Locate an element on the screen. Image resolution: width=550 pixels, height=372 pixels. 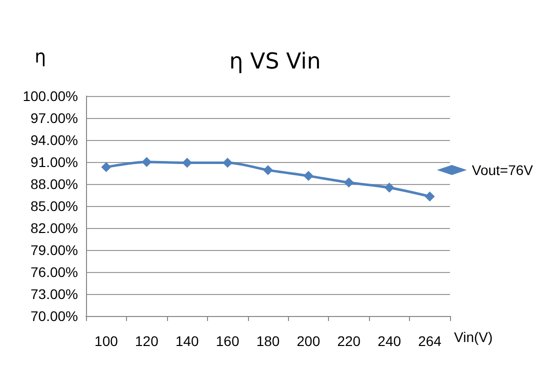
y-tick-label: 97.00% is located at coordinates (54, 118).